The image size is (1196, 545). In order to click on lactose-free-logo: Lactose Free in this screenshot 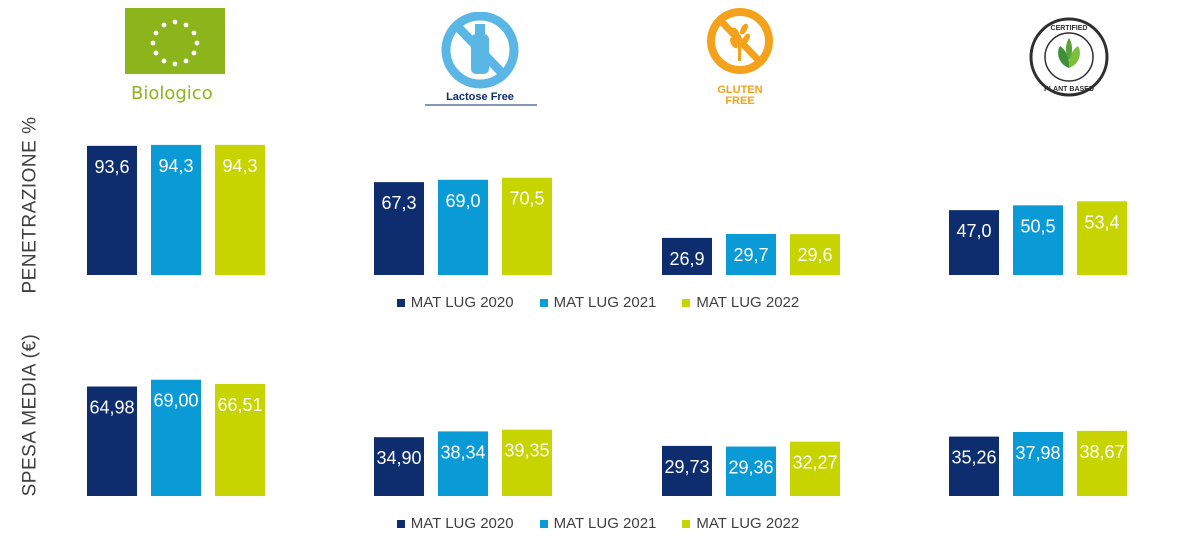, I will do `click(481, 62)`.